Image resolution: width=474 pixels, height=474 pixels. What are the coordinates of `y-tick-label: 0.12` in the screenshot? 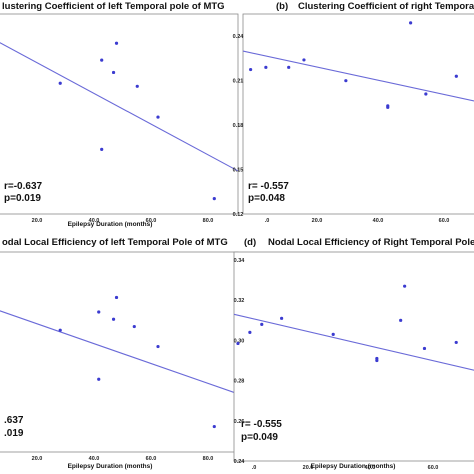 It's located at (238, 215).